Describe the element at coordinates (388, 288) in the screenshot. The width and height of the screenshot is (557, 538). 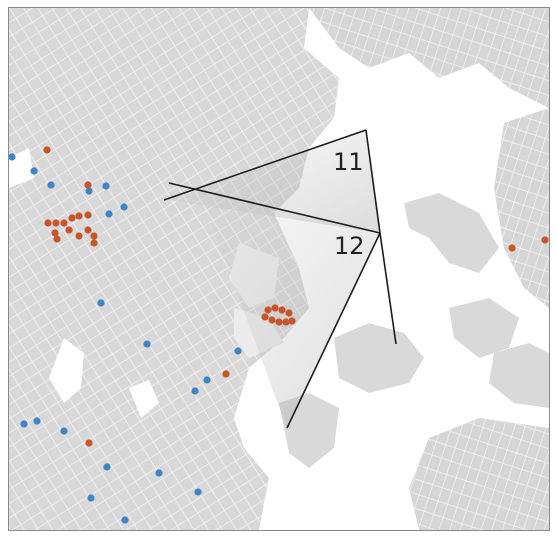
I see `sightline-12-right` at that location.